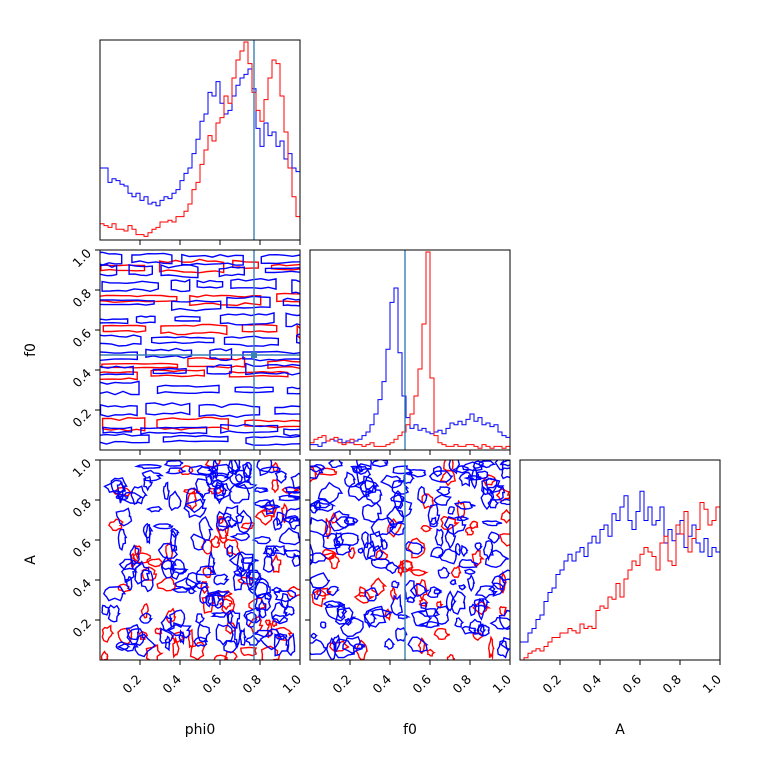  I want to click on xlabel-A: A, so click(620, 730).